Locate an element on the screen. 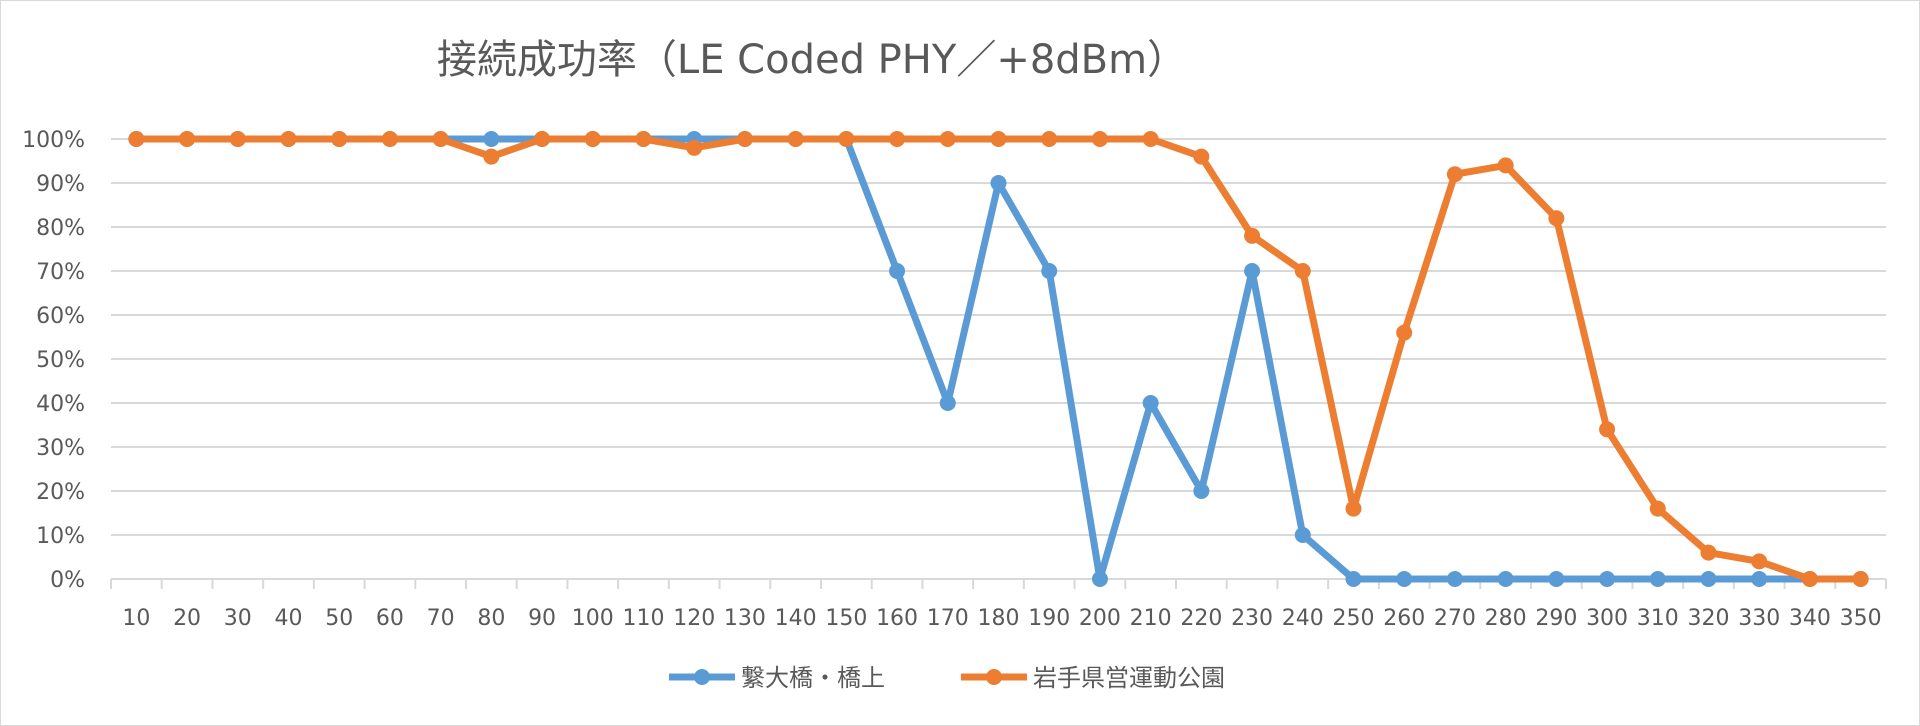 The height and width of the screenshot is (726, 1920). x-tick-label: 220 is located at coordinates (1201, 618).